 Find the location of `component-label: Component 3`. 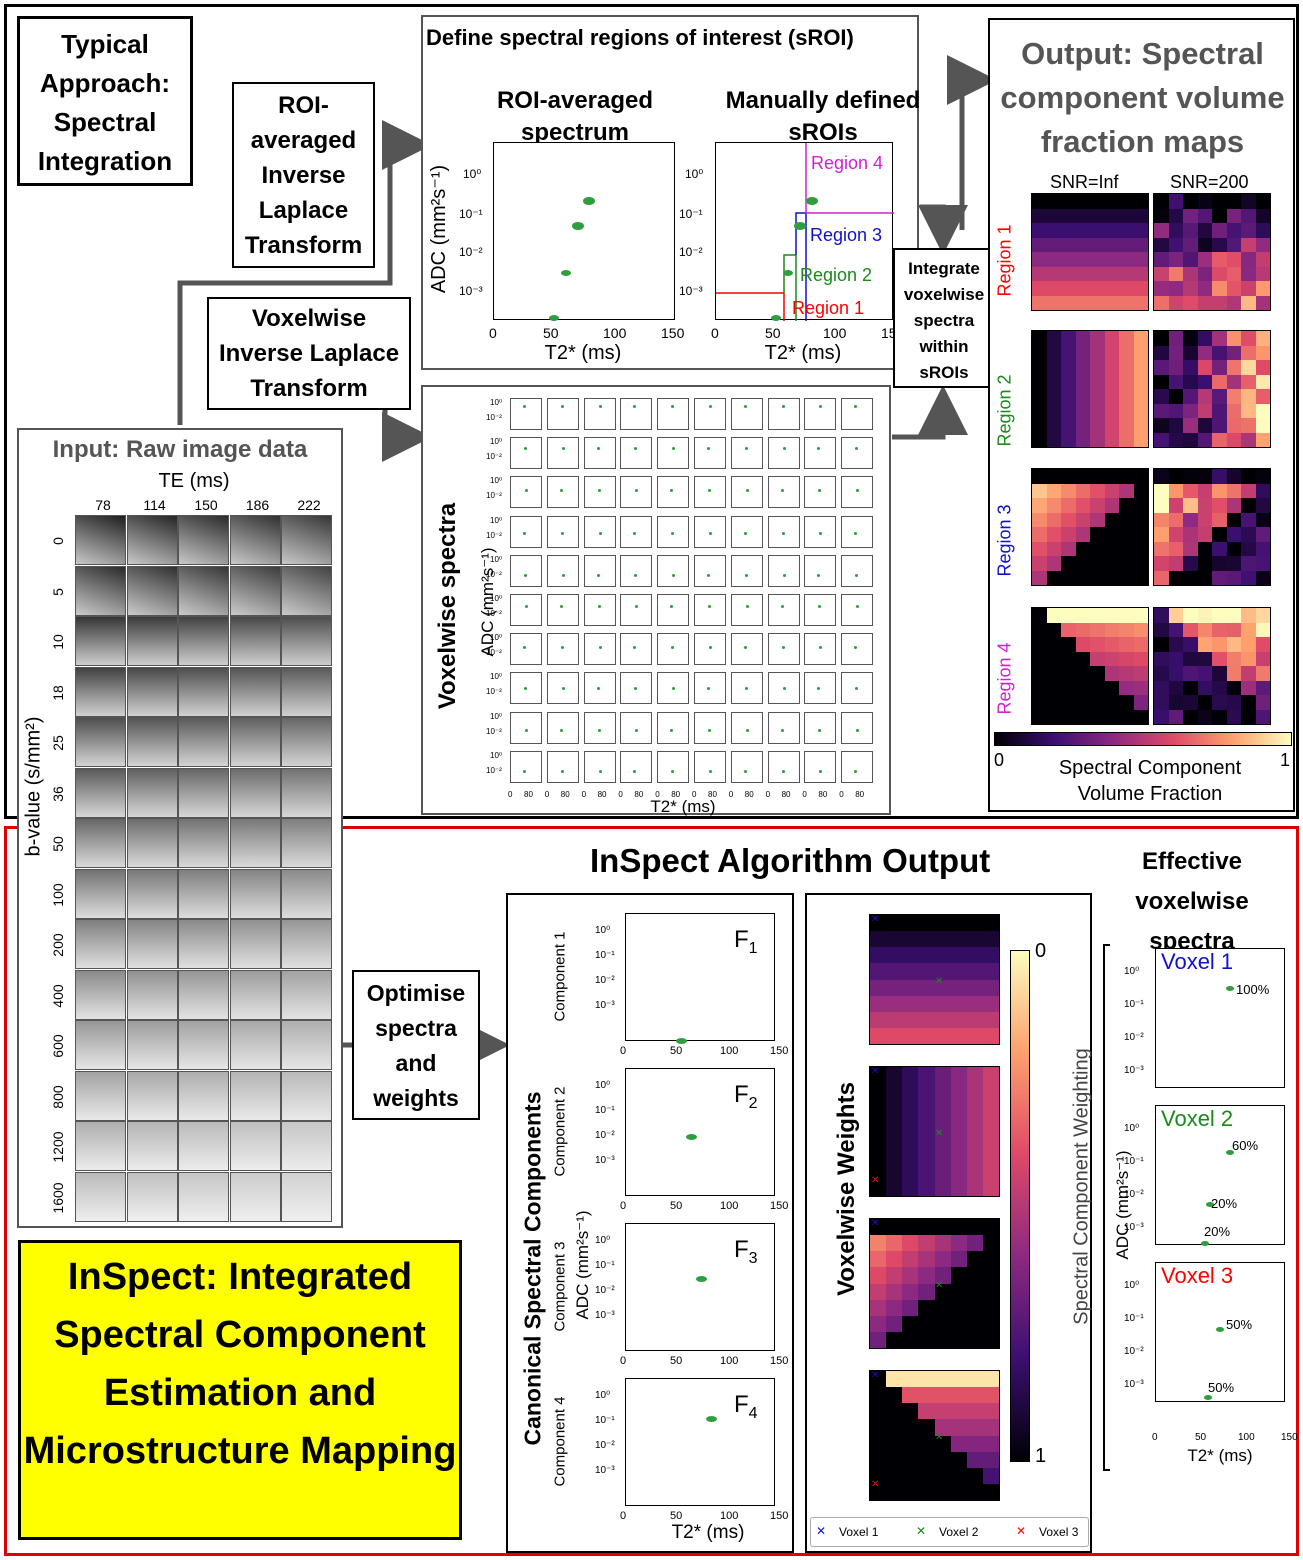

component-label: Component 3 is located at coordinates (560, 1286).